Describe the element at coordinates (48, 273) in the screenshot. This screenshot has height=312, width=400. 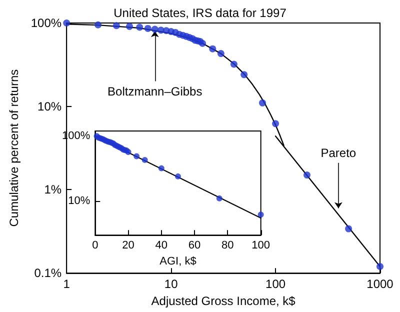
I see `y-tick-label: 0.1%` at that location.